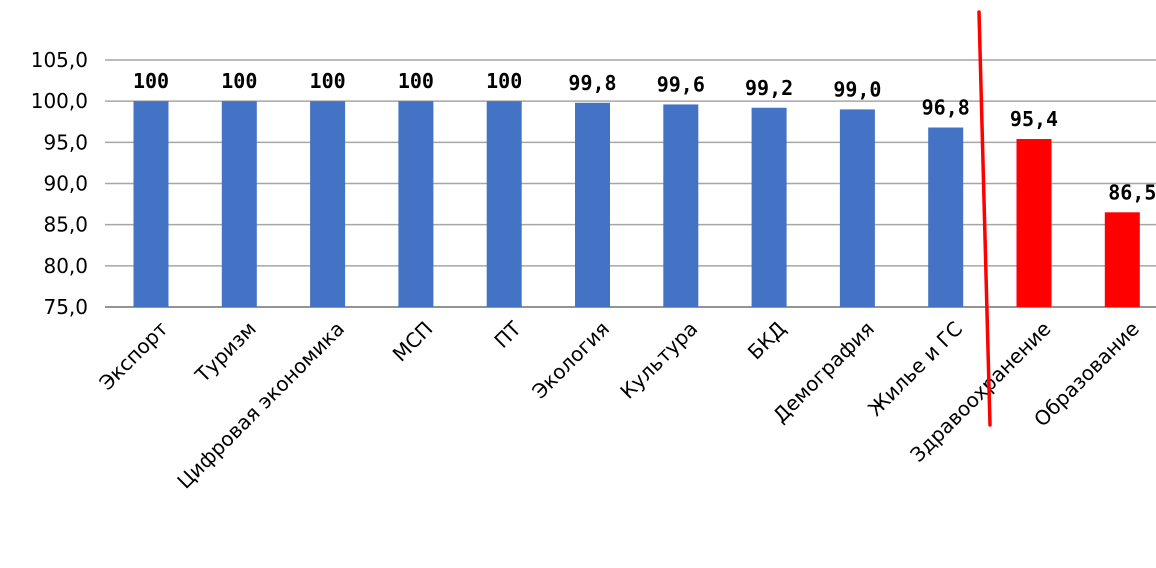  Describe the element at coordinates (767, 341) in the screenshot. I see `category-label: БКД` at that location.